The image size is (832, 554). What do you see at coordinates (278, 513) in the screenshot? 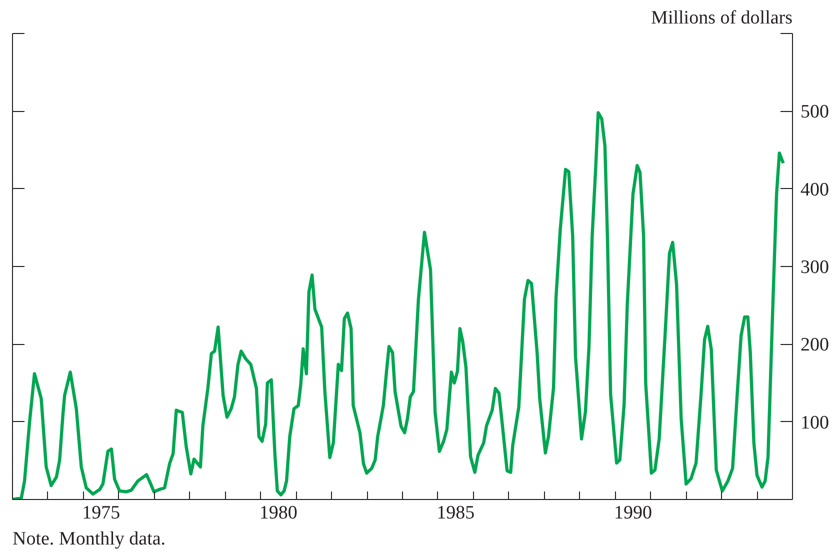
I see `x-tick-label: 1980` at bounding box center [278, 513].